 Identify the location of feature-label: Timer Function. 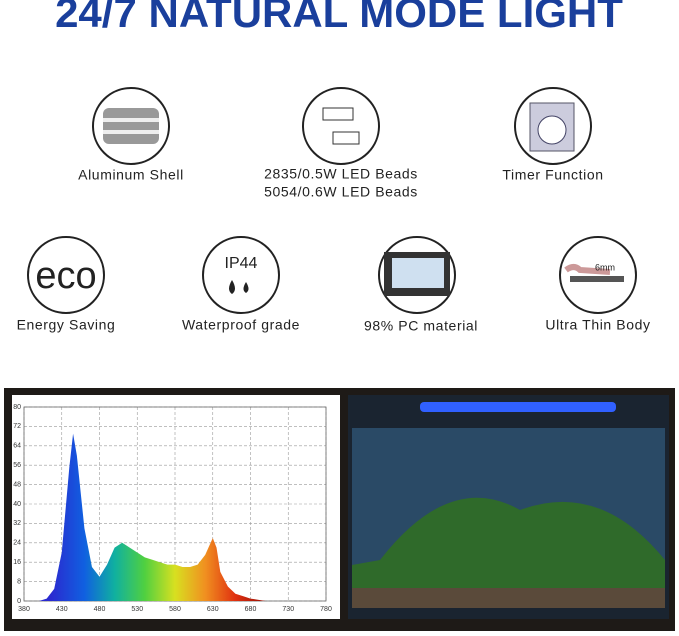
(552, 175).